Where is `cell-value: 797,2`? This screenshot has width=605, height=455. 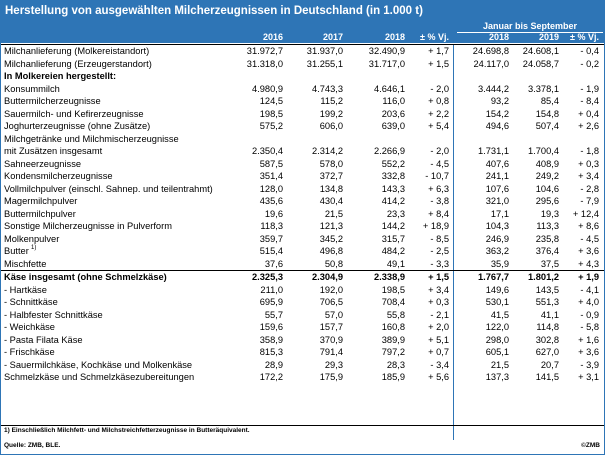 cell-value: 797,2 is located at coordinates (393, 352).